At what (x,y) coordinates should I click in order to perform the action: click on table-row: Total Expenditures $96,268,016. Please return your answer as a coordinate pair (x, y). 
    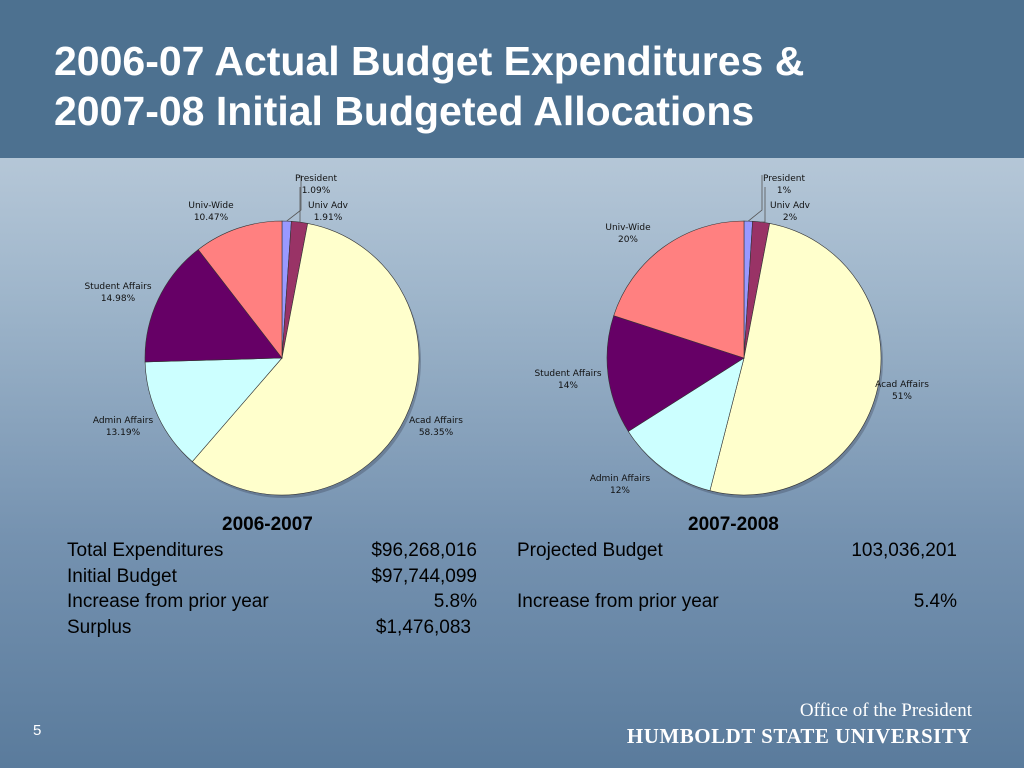
    Looking at the image, I should click on (273, 551).